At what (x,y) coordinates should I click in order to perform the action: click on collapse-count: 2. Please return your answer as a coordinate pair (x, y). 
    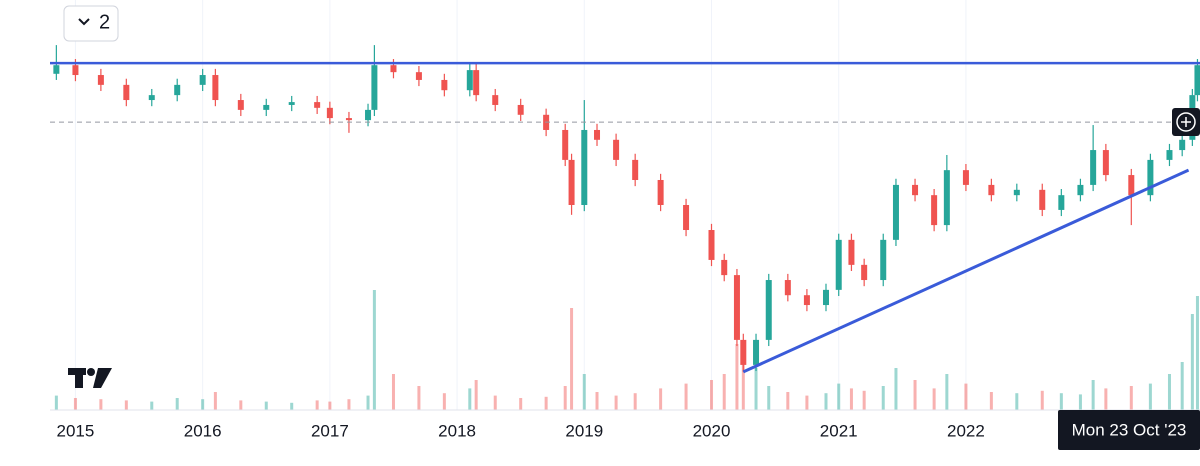
    Looking at the image, I should click on (104, 22).